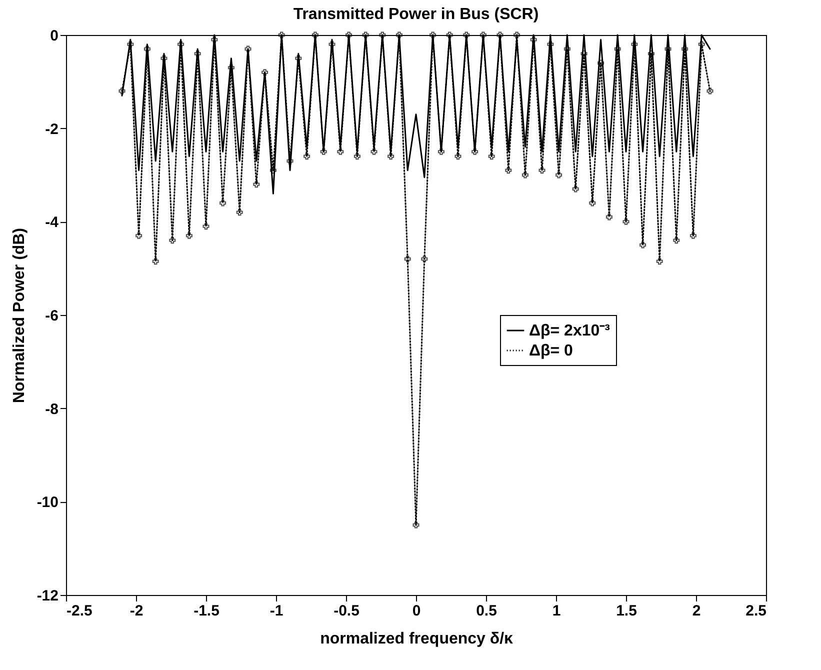  Describe the element at coordinates (347, 611) in the screenshot. I see `x-tick-label: -0.5` at that location.